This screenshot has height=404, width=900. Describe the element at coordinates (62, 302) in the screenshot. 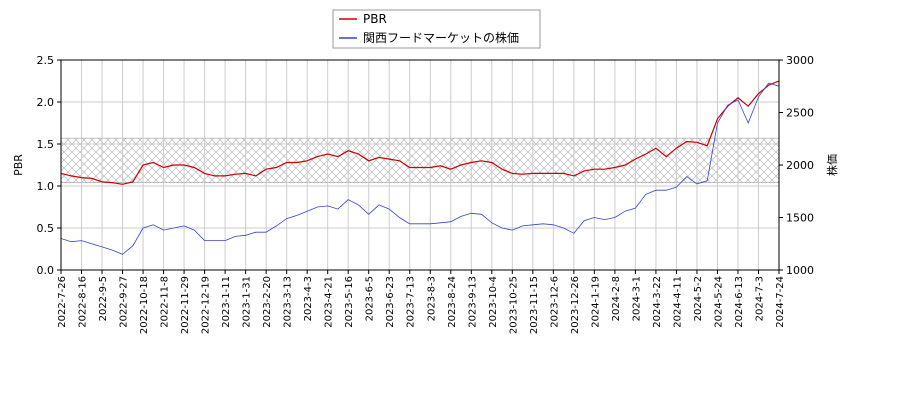

I see `x-tick-label: 2022-7-26` at that location.